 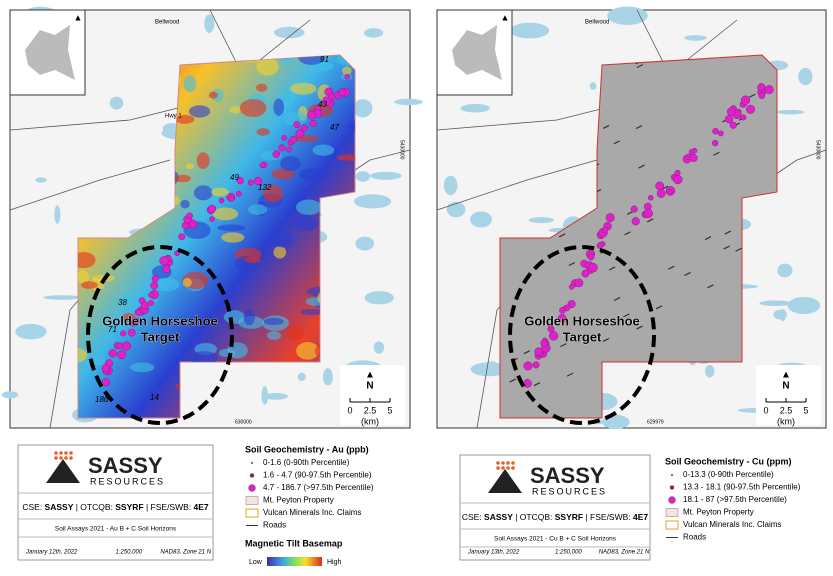 I want to click on sample-label: 71, so click(x=112, y=329).